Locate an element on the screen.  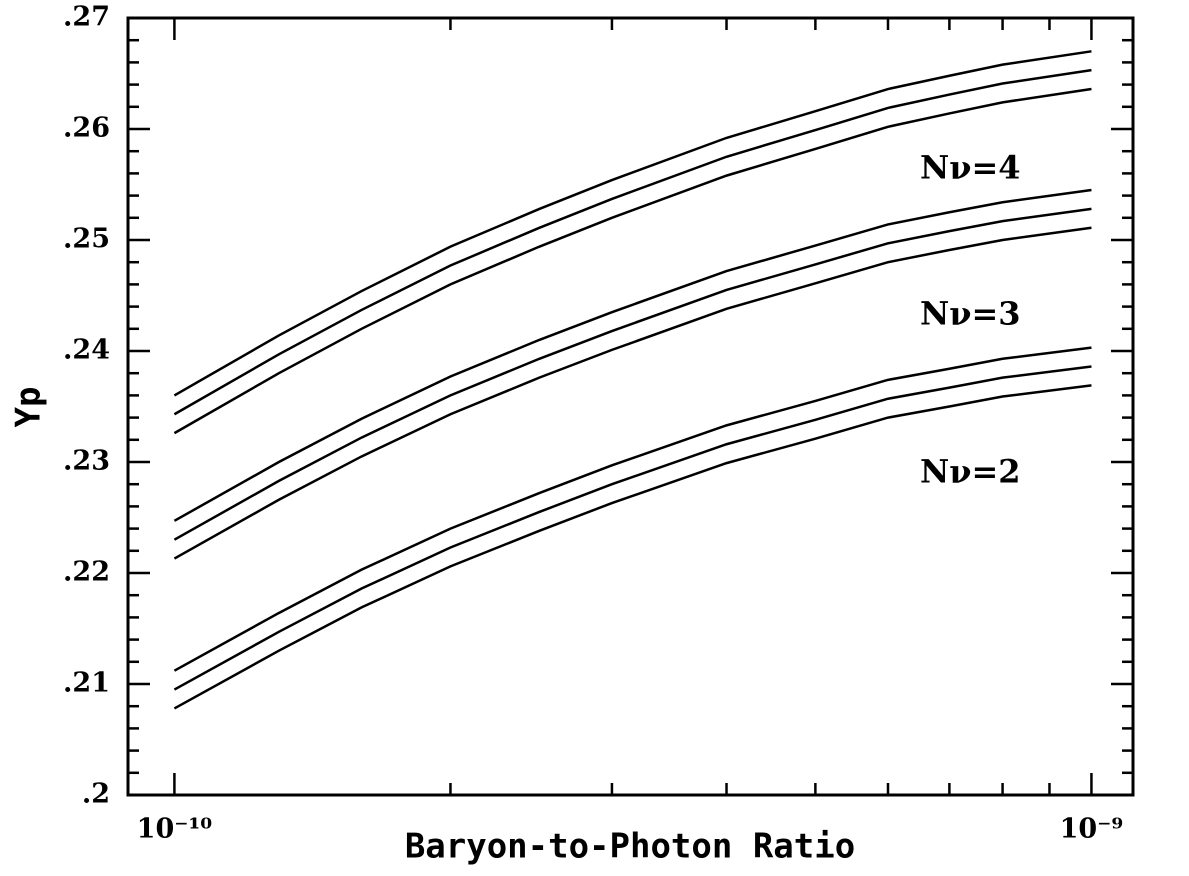
y-tick-label: .26 is located at coordinates (86, 128).